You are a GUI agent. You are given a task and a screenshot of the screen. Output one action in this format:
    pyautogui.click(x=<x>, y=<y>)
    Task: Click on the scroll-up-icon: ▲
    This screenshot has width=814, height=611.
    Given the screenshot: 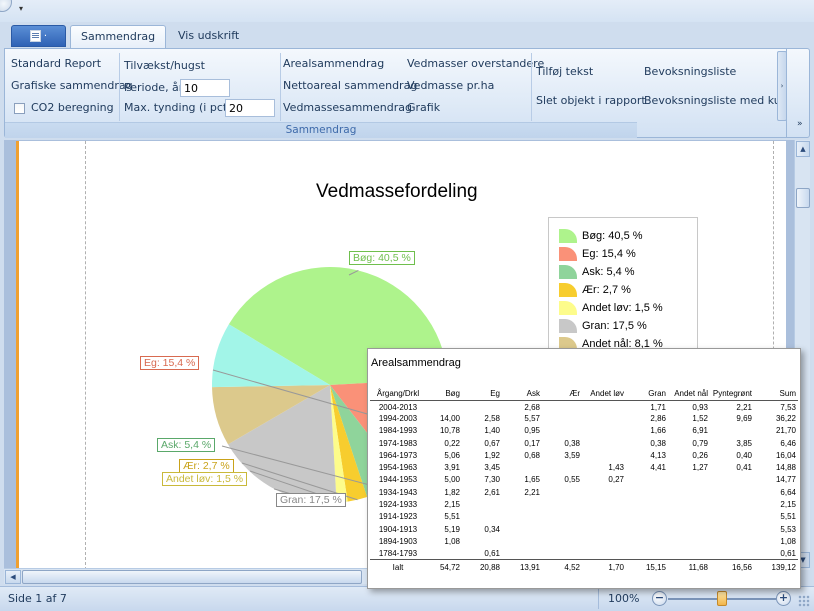 What is the action you would take?
    pyautogui.click(x=803, y=149)
    